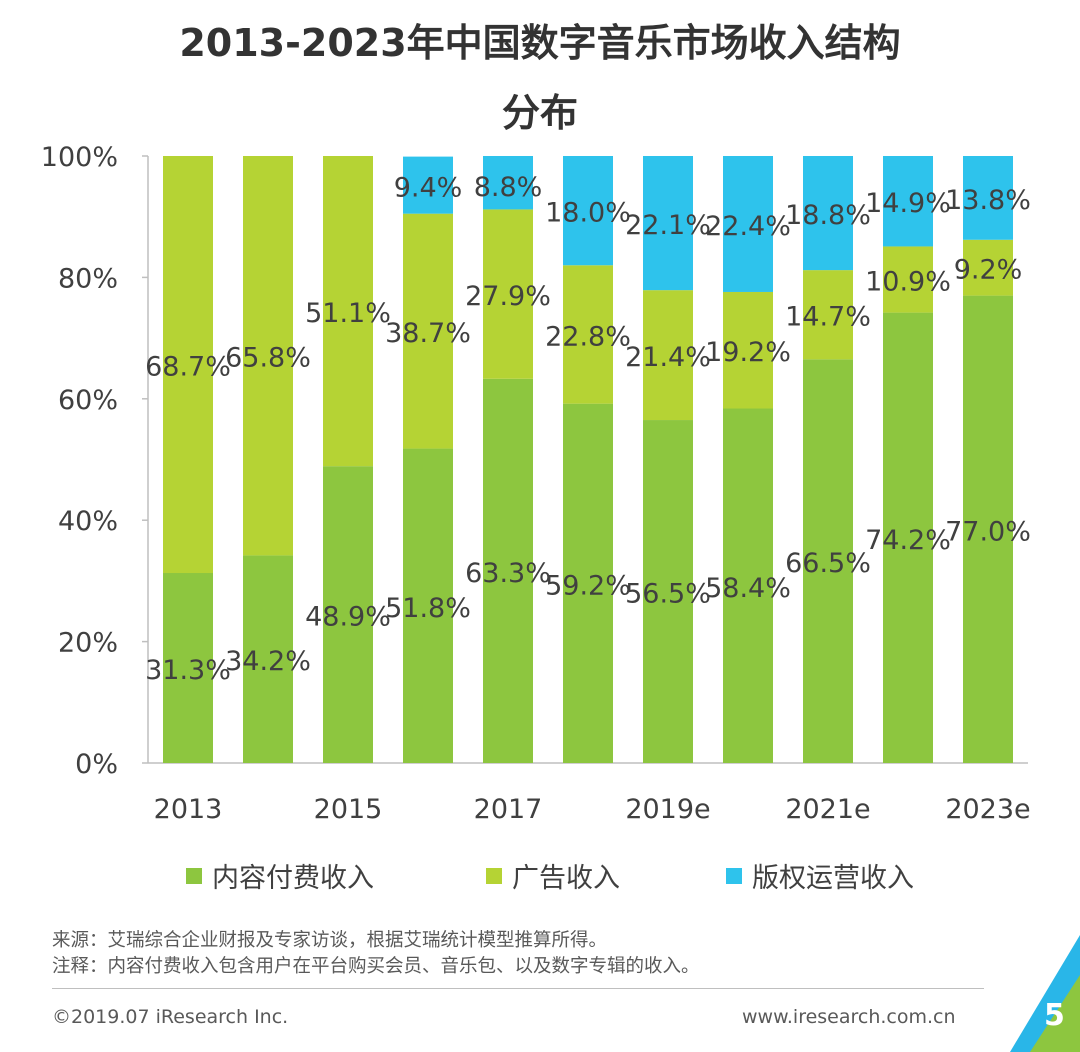 The width and height of the screenshot is (1080, 1052). I want to click on y-tick-label: 100%, so click(79, 157).